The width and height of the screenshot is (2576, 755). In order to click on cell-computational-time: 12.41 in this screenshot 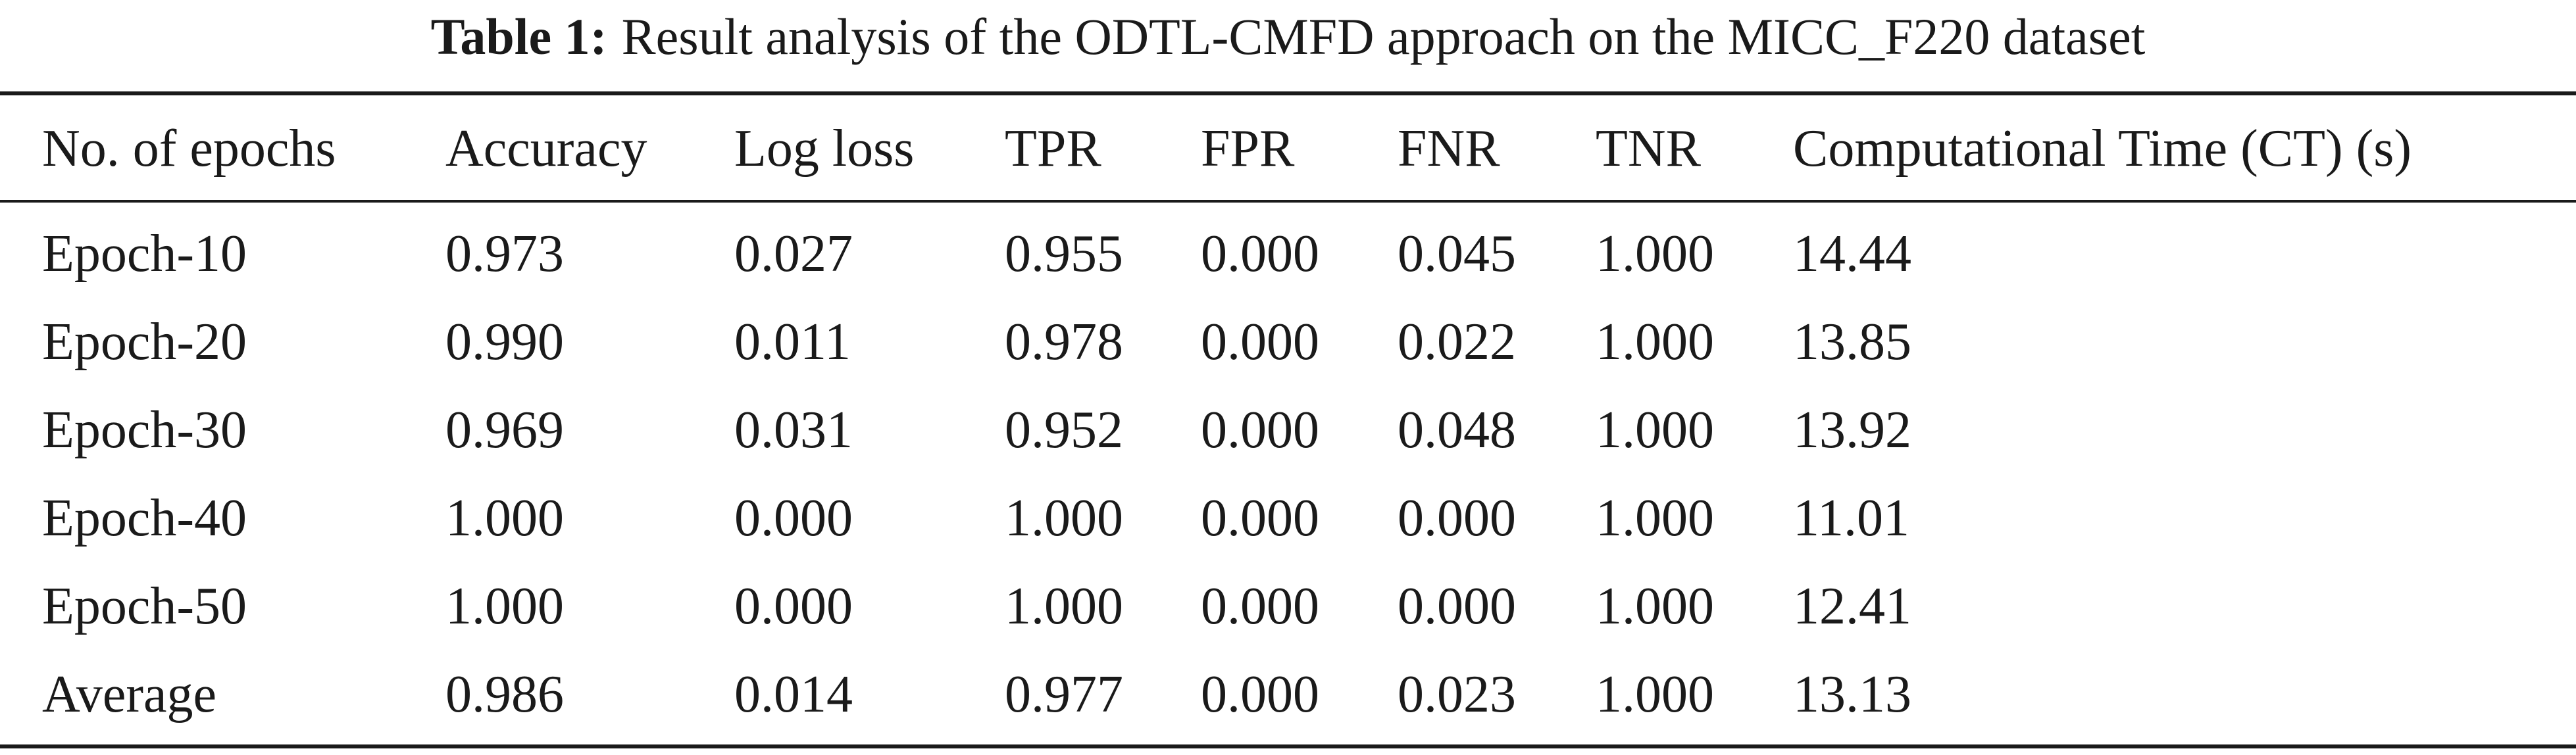, I will do `click(1852, 606)`.